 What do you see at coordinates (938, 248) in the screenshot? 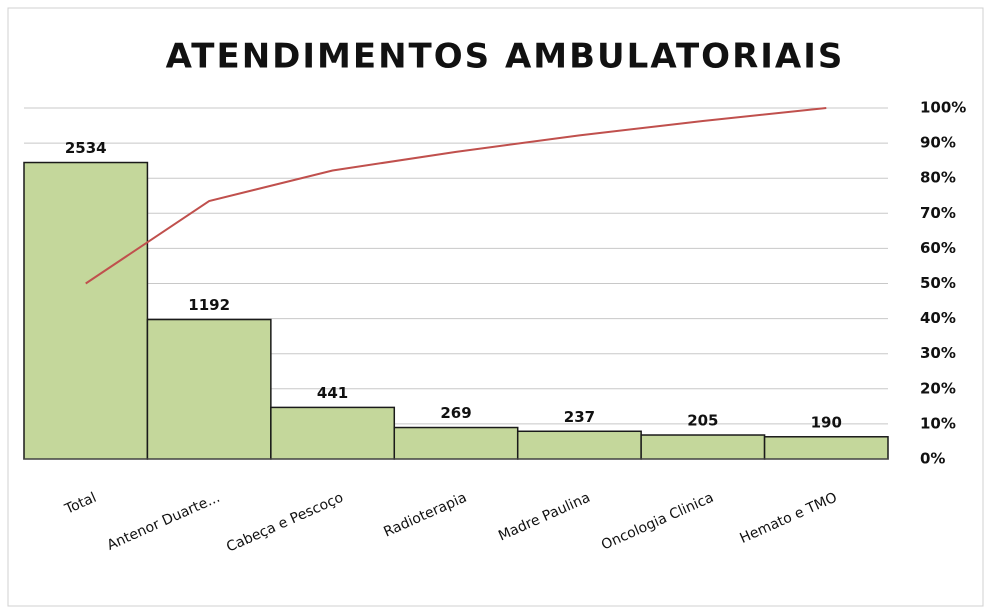
I see `y2-tick-label: 60%` at bounding box center [938, 248].